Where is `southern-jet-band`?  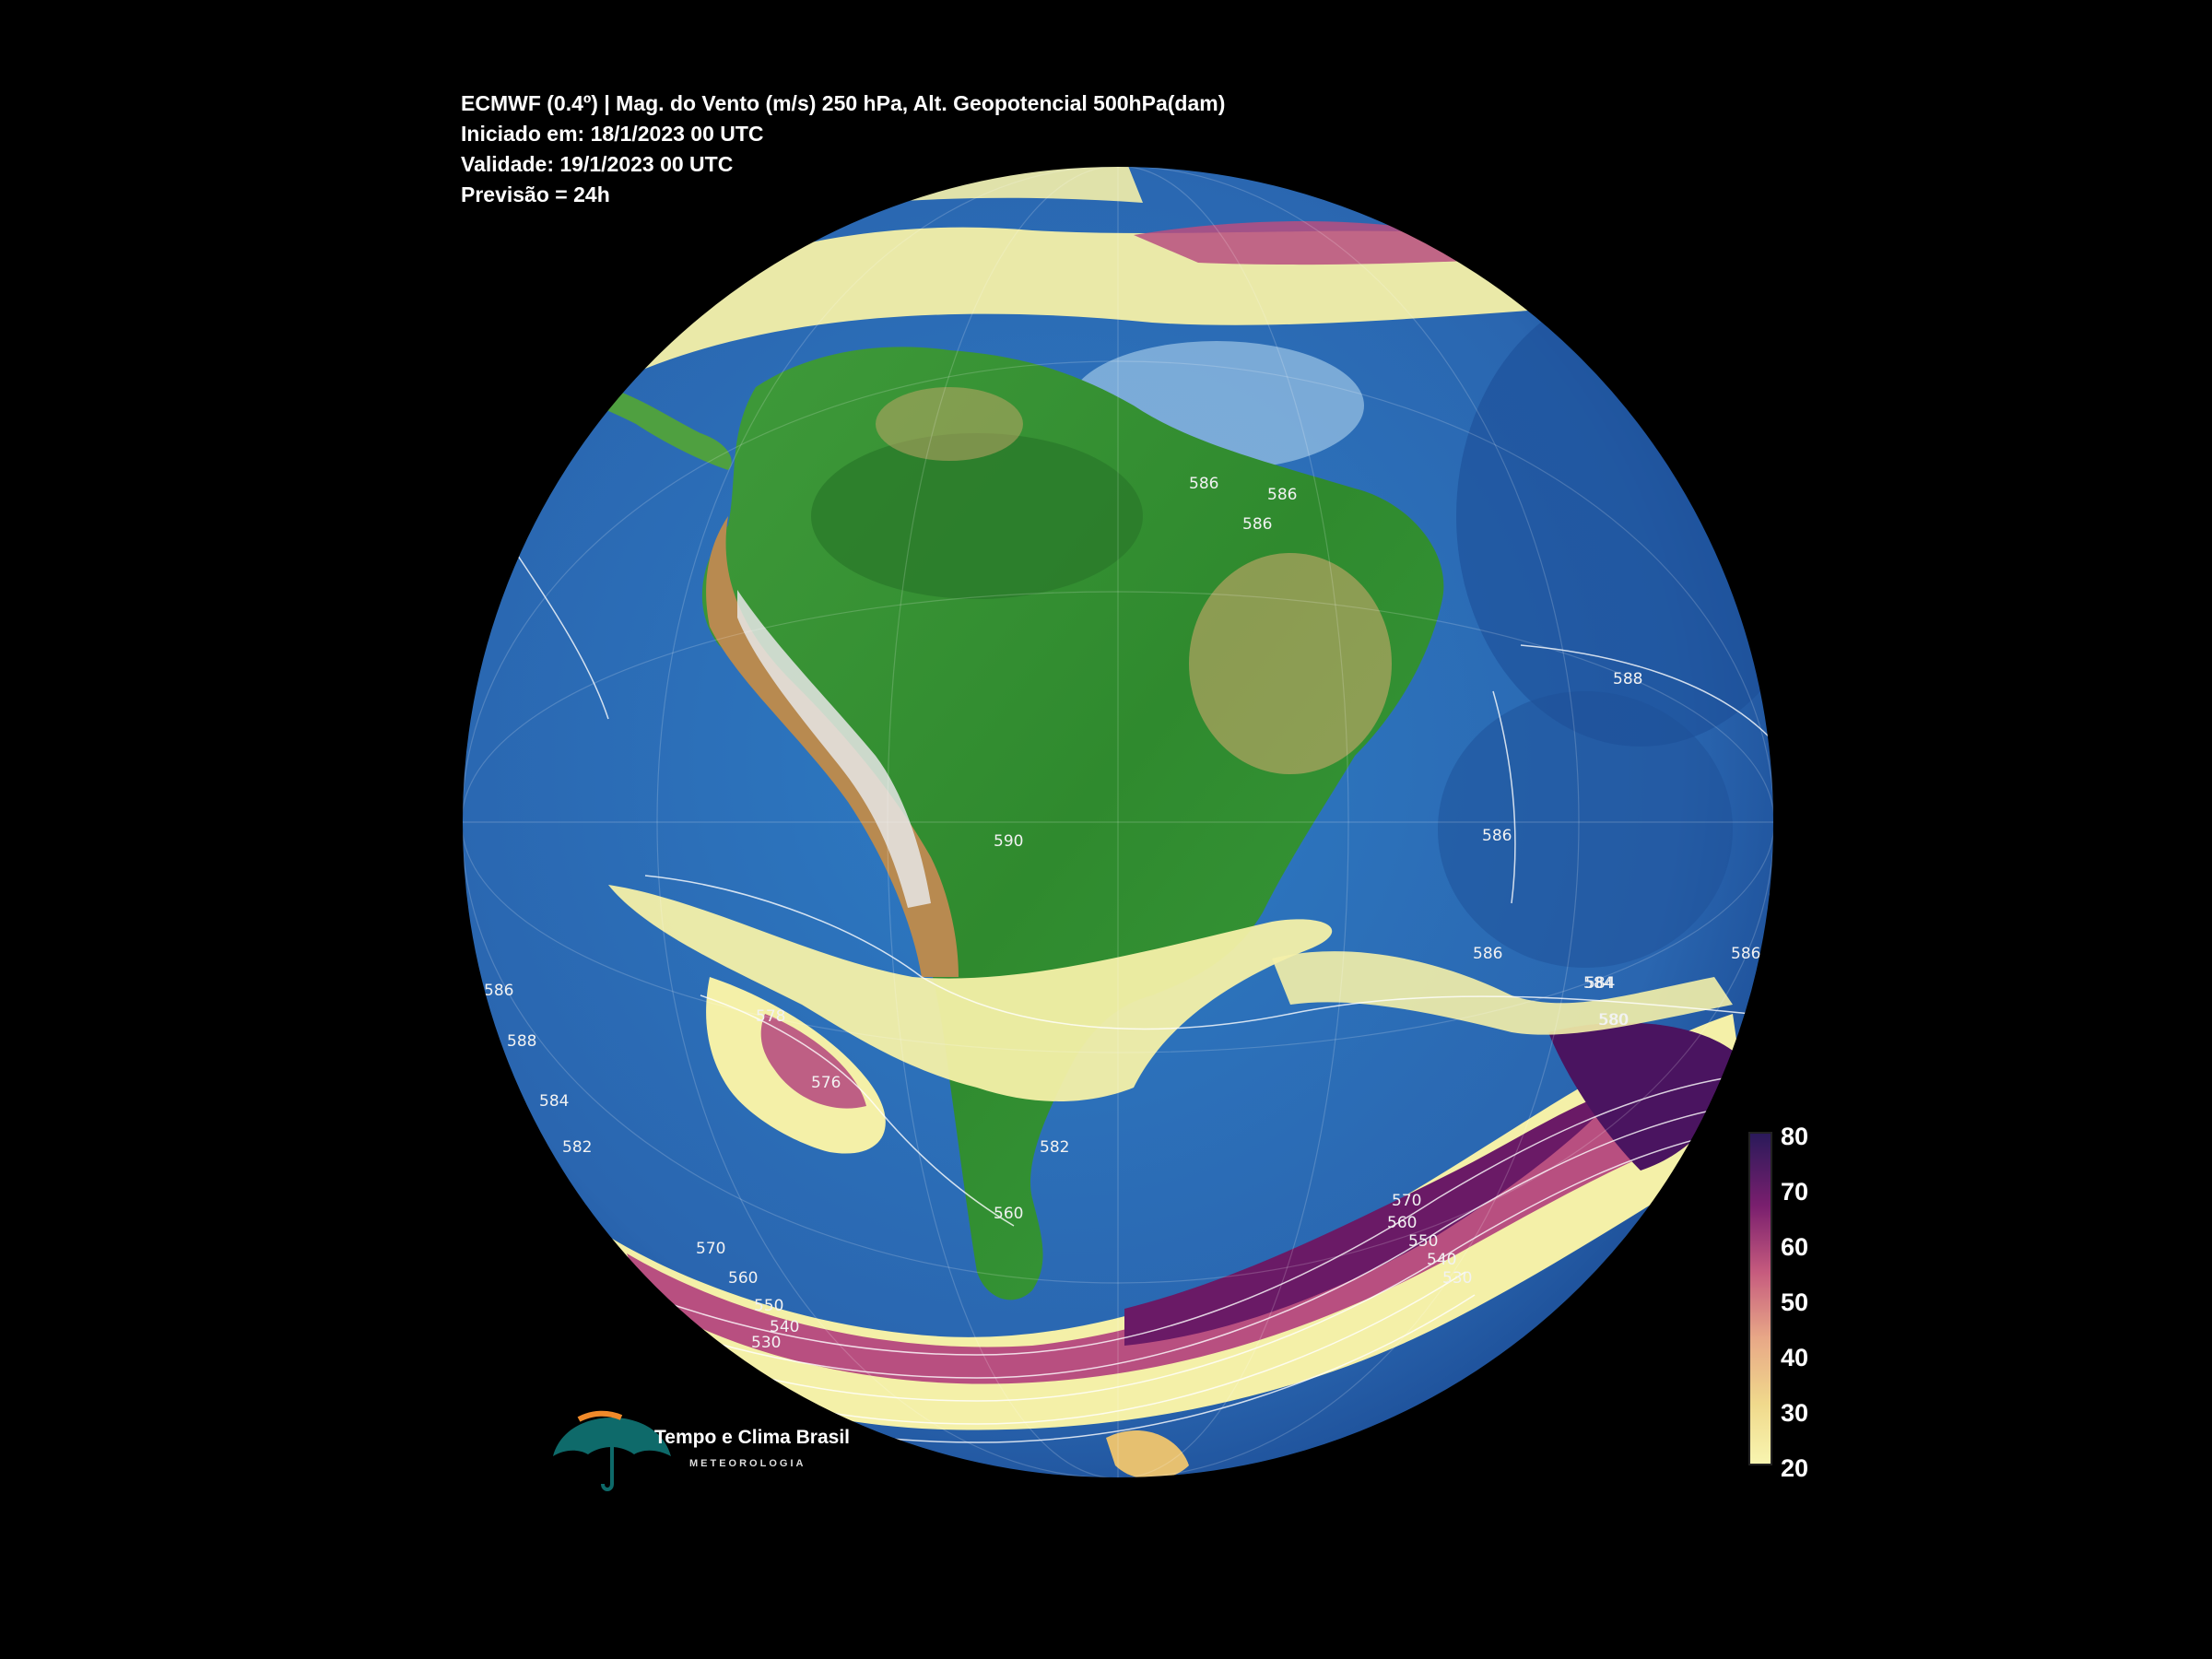
southern-jet-band is located at coordinates (1152, 1222).